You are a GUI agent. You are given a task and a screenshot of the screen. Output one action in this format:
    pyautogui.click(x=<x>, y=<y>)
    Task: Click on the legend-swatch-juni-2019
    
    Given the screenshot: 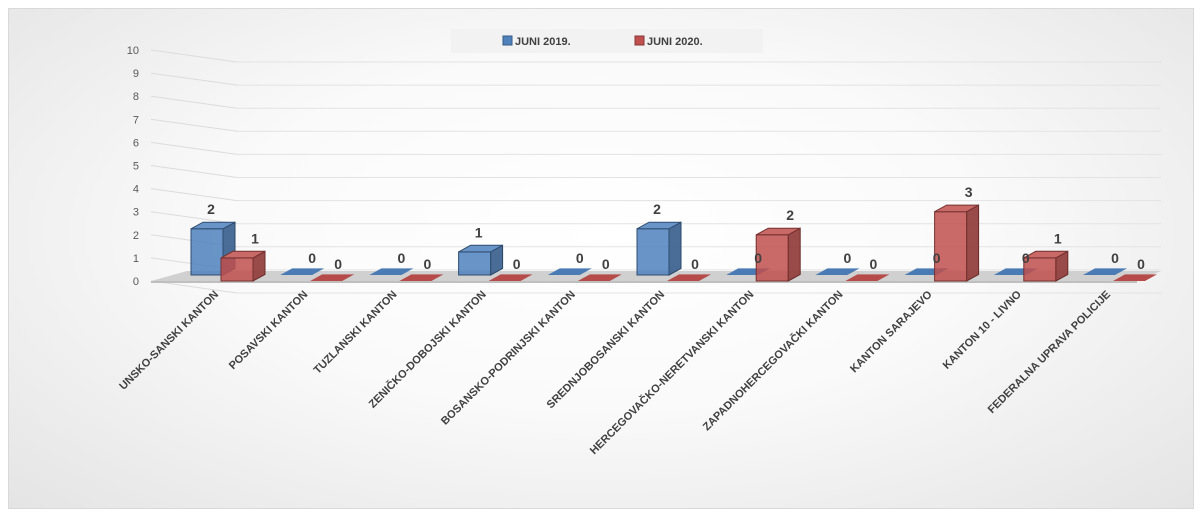 What is the action you would take?
    pyautogui.click(x=507, y=40)
    